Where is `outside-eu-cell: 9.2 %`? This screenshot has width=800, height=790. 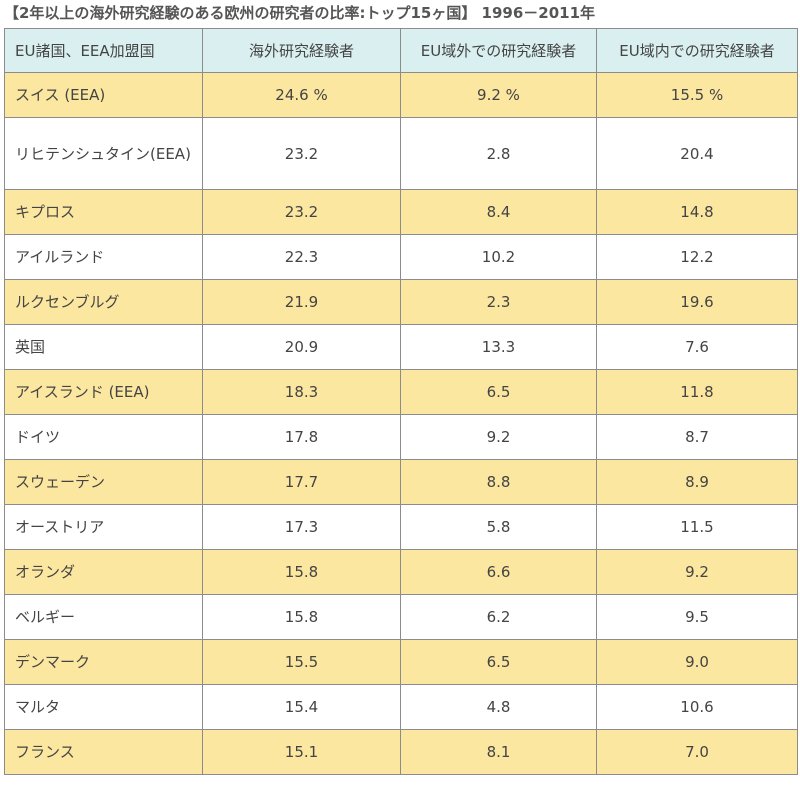
outside-eu-cell: 9.2 % is located at coordinates (498, 95).